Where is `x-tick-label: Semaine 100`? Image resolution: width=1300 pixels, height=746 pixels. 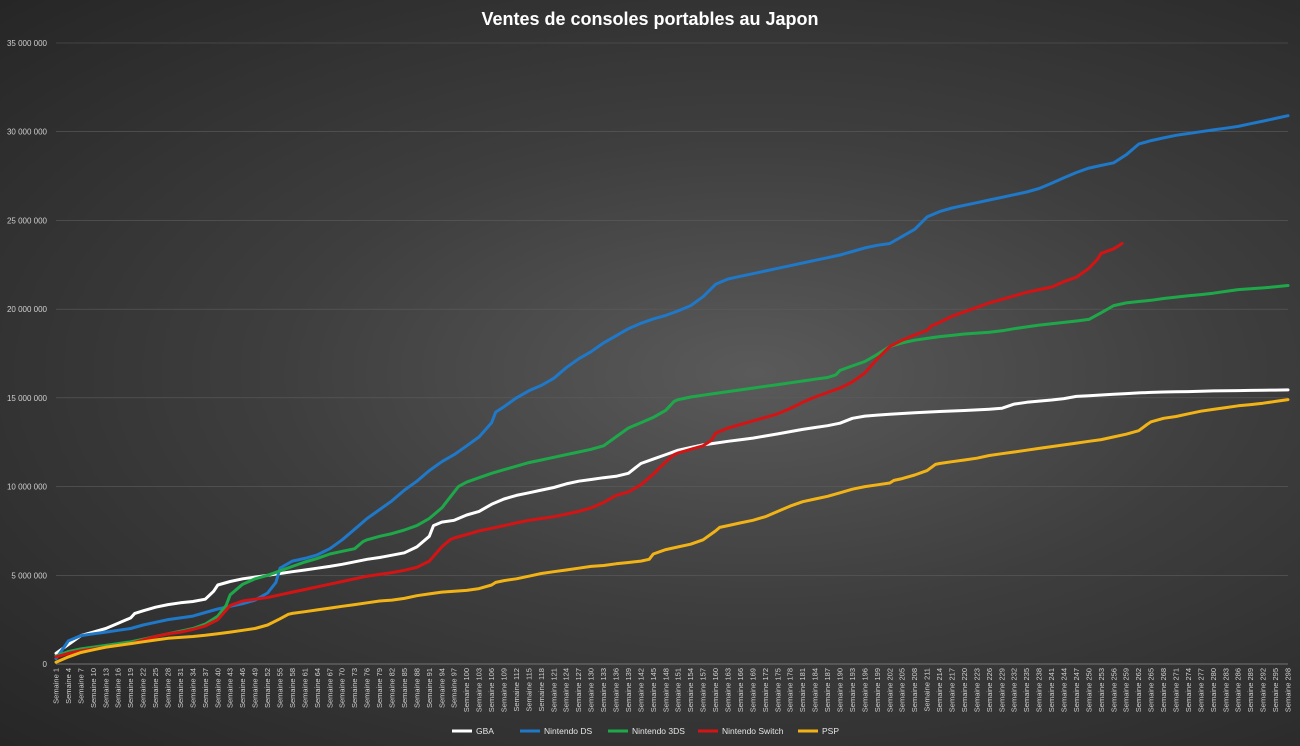
x-tick-label: Semaine 100 is located at coordinates (466, 690).